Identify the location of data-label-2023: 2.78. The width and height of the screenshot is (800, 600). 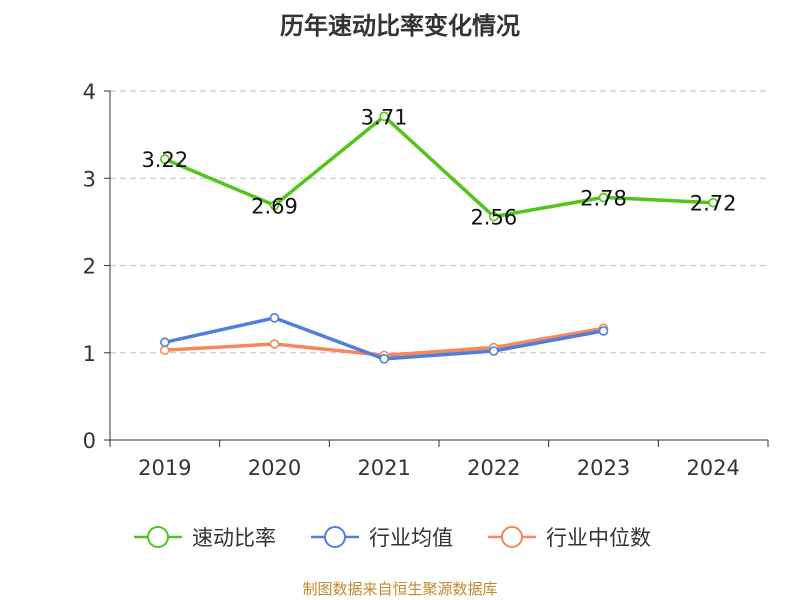
(603, 198).